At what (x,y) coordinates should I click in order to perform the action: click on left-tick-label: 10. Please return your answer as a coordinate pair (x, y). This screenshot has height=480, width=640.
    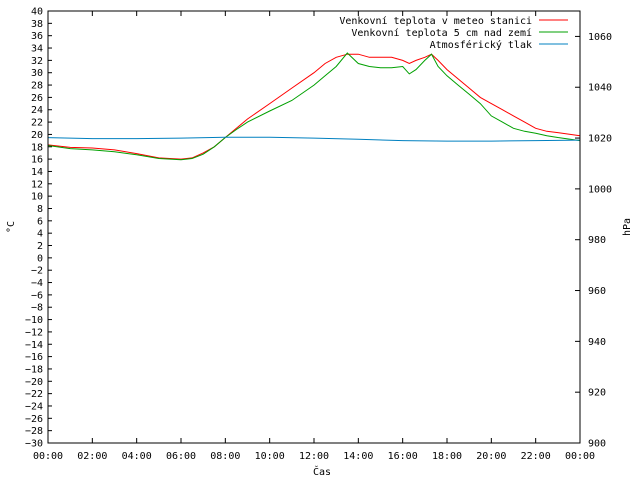
    Looking at the image, I should click on (37, 197).